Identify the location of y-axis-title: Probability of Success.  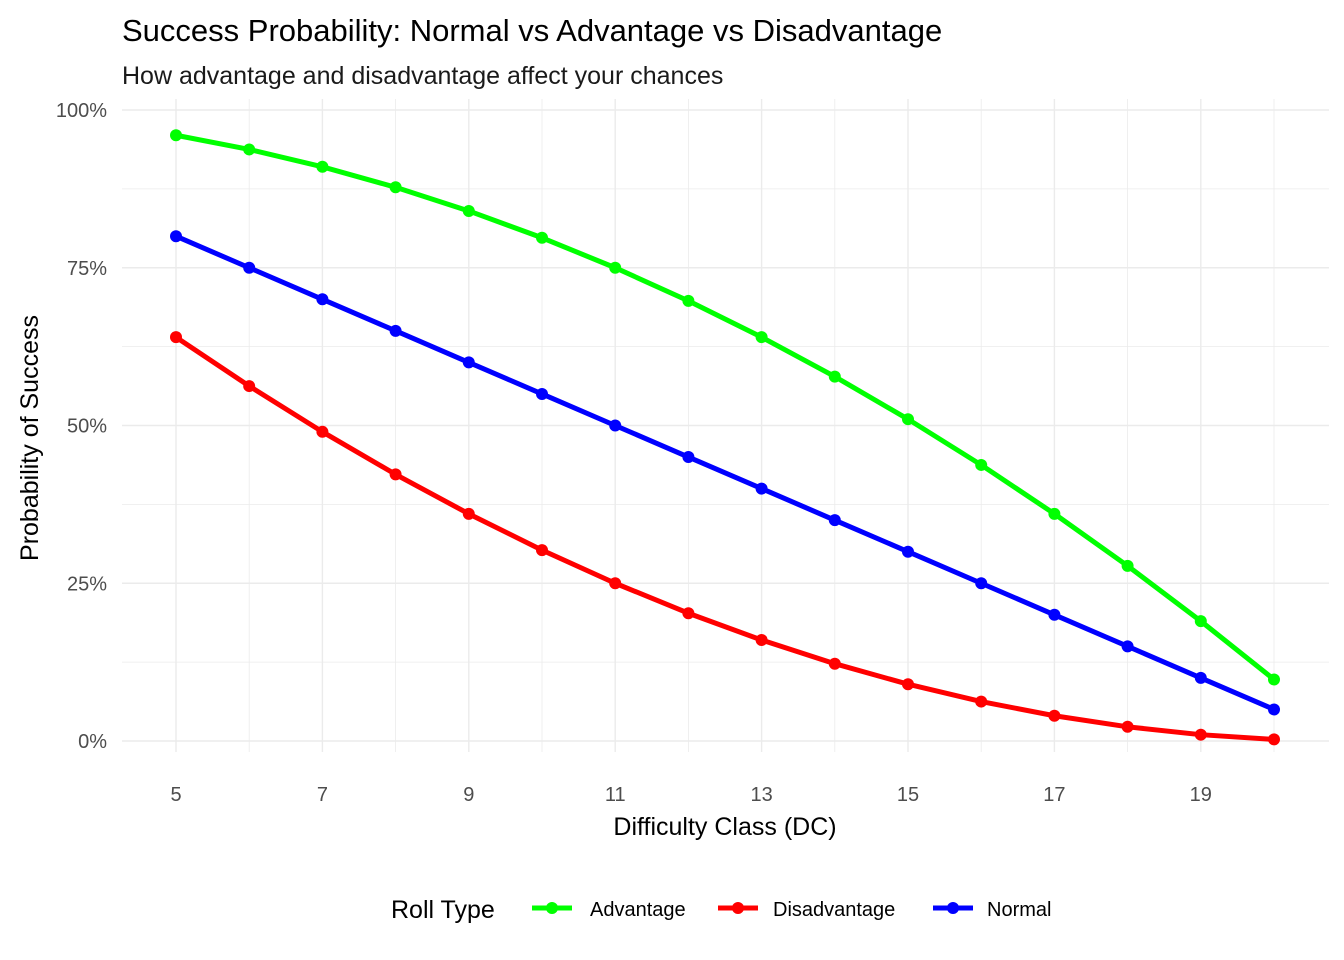
(30, 438).